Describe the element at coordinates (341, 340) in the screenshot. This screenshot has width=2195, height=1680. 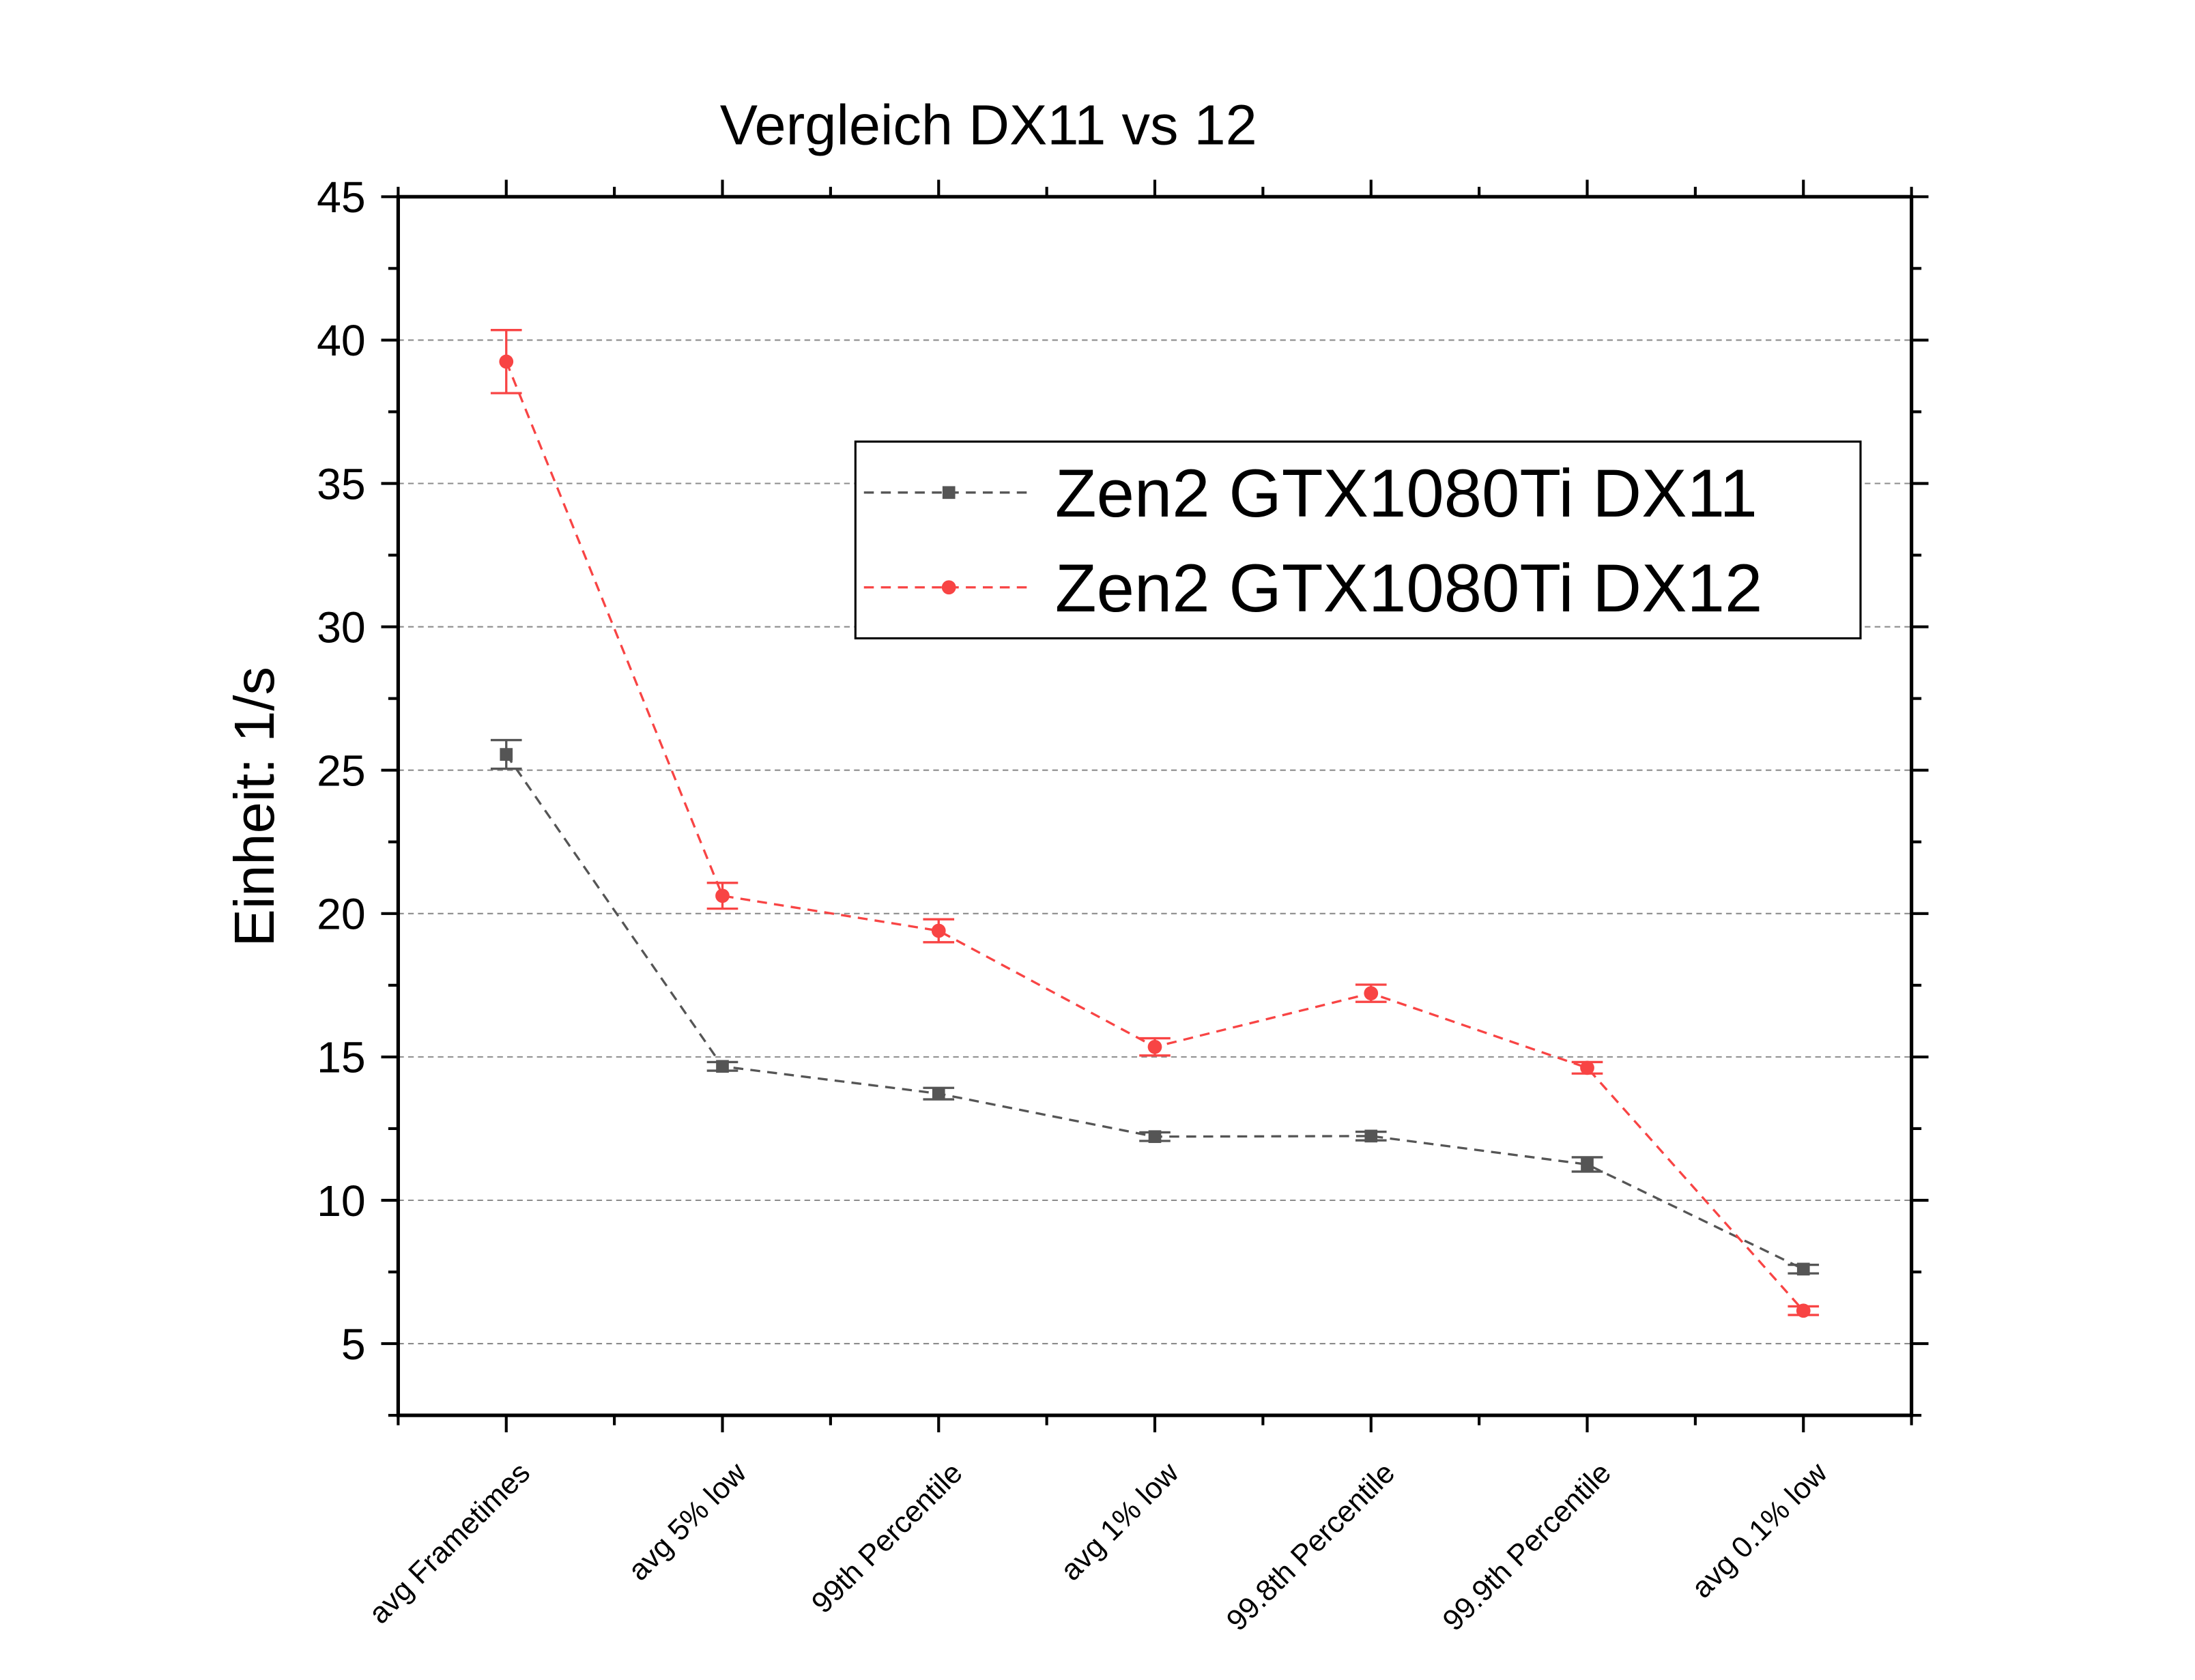
I see `y-tick-label: 40` at that location.